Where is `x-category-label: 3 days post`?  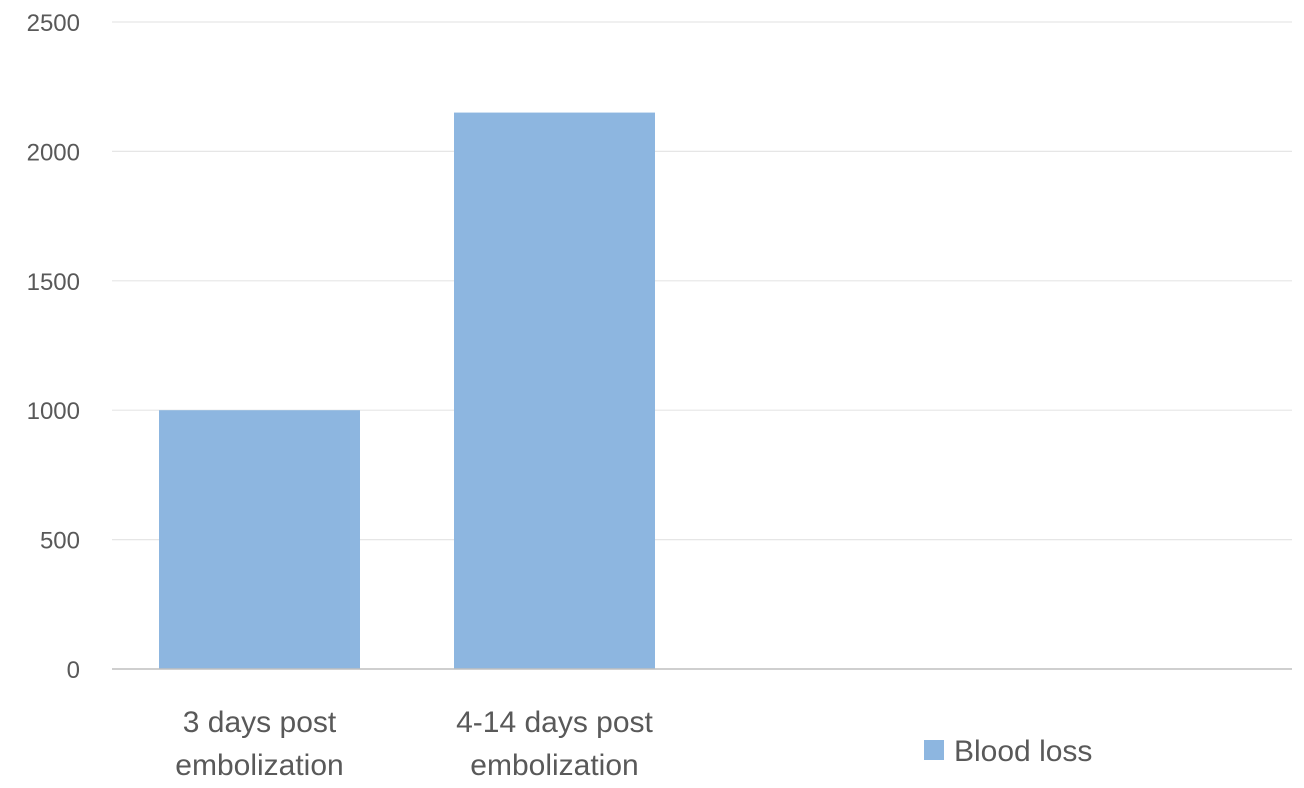
x-category-label: 3 days post is located at coordinates (260, 722).